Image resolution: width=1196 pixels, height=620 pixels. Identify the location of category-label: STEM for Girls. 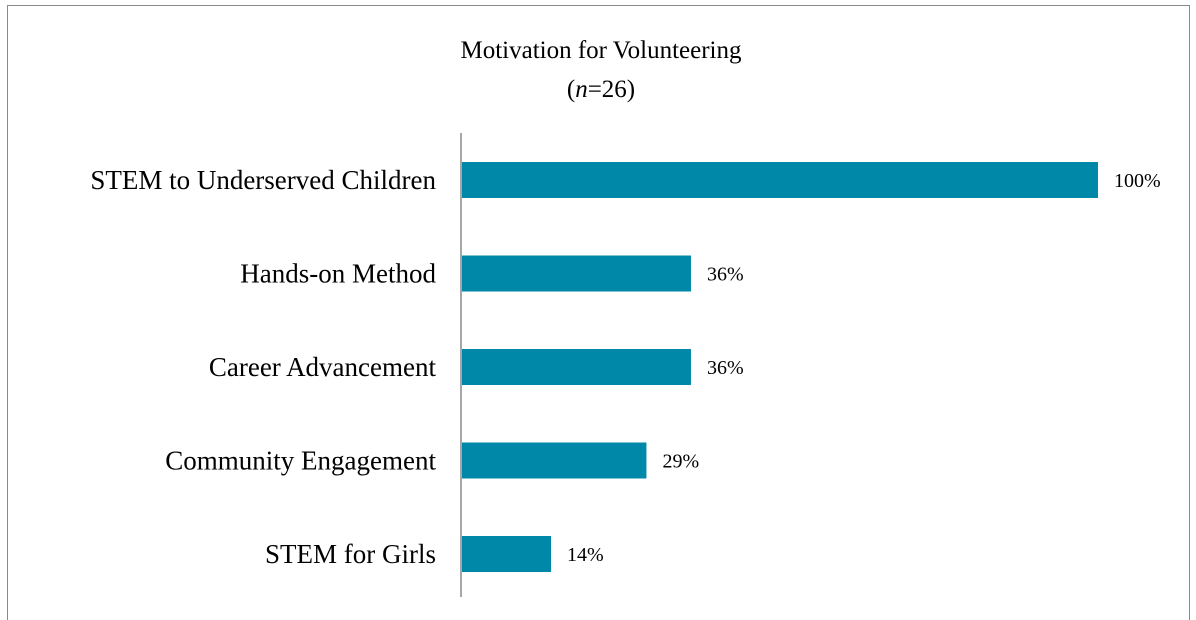
(350, 554).